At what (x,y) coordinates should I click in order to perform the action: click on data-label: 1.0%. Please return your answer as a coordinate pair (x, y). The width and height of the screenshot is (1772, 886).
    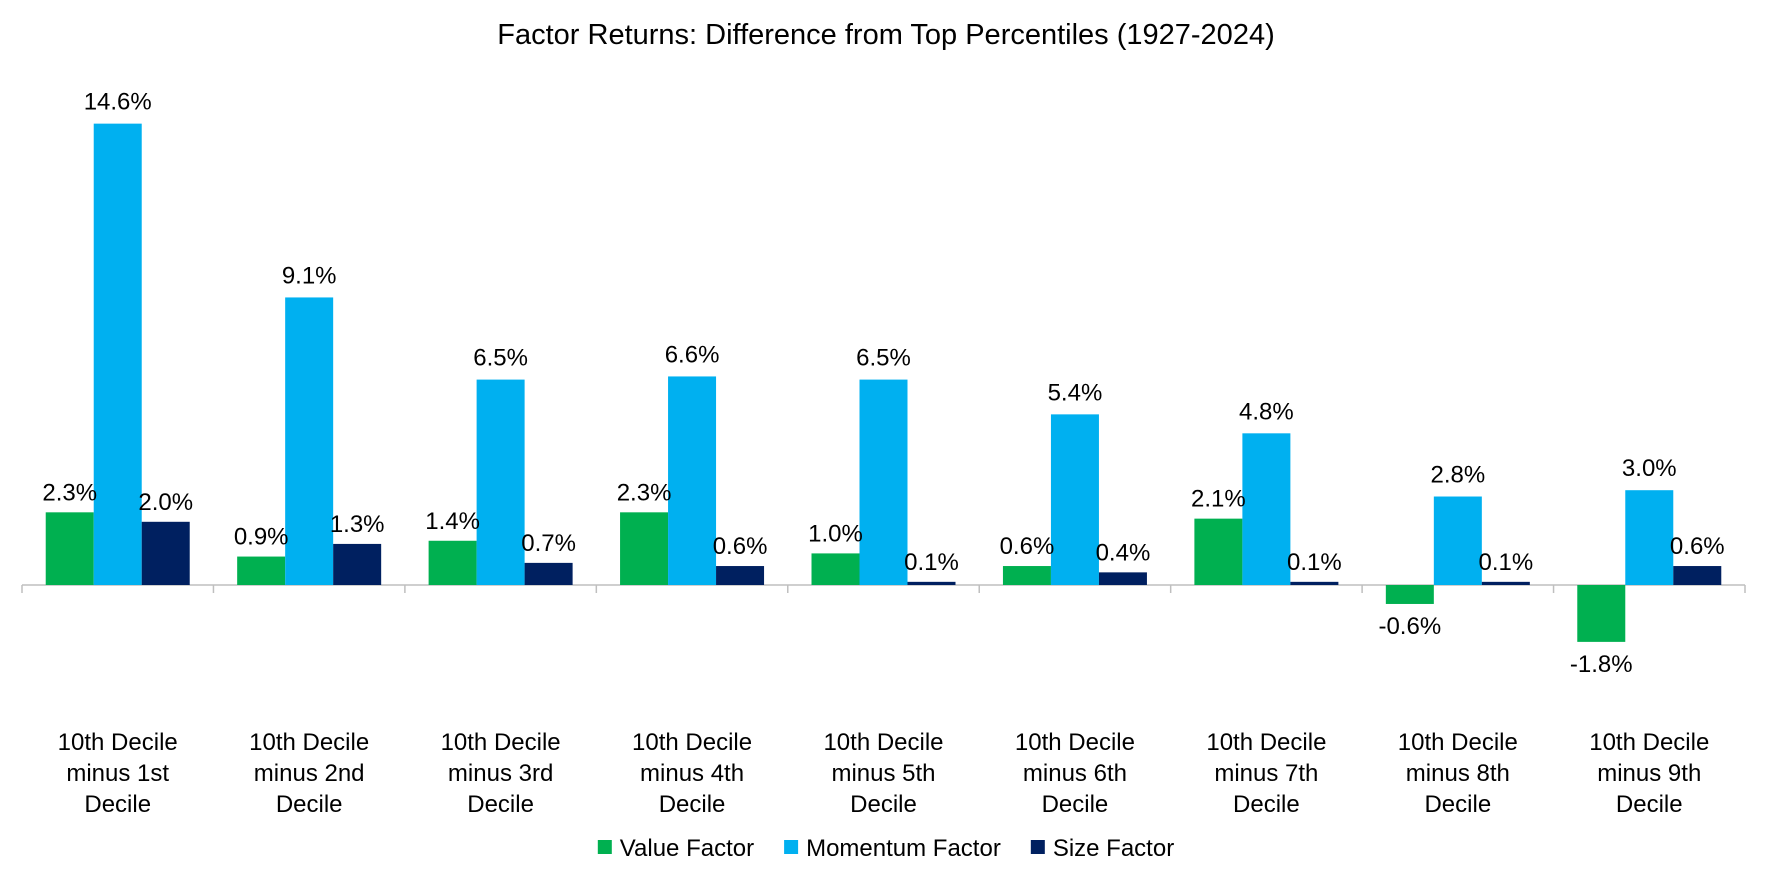
    Looking at the image, I should click on (835, 533).